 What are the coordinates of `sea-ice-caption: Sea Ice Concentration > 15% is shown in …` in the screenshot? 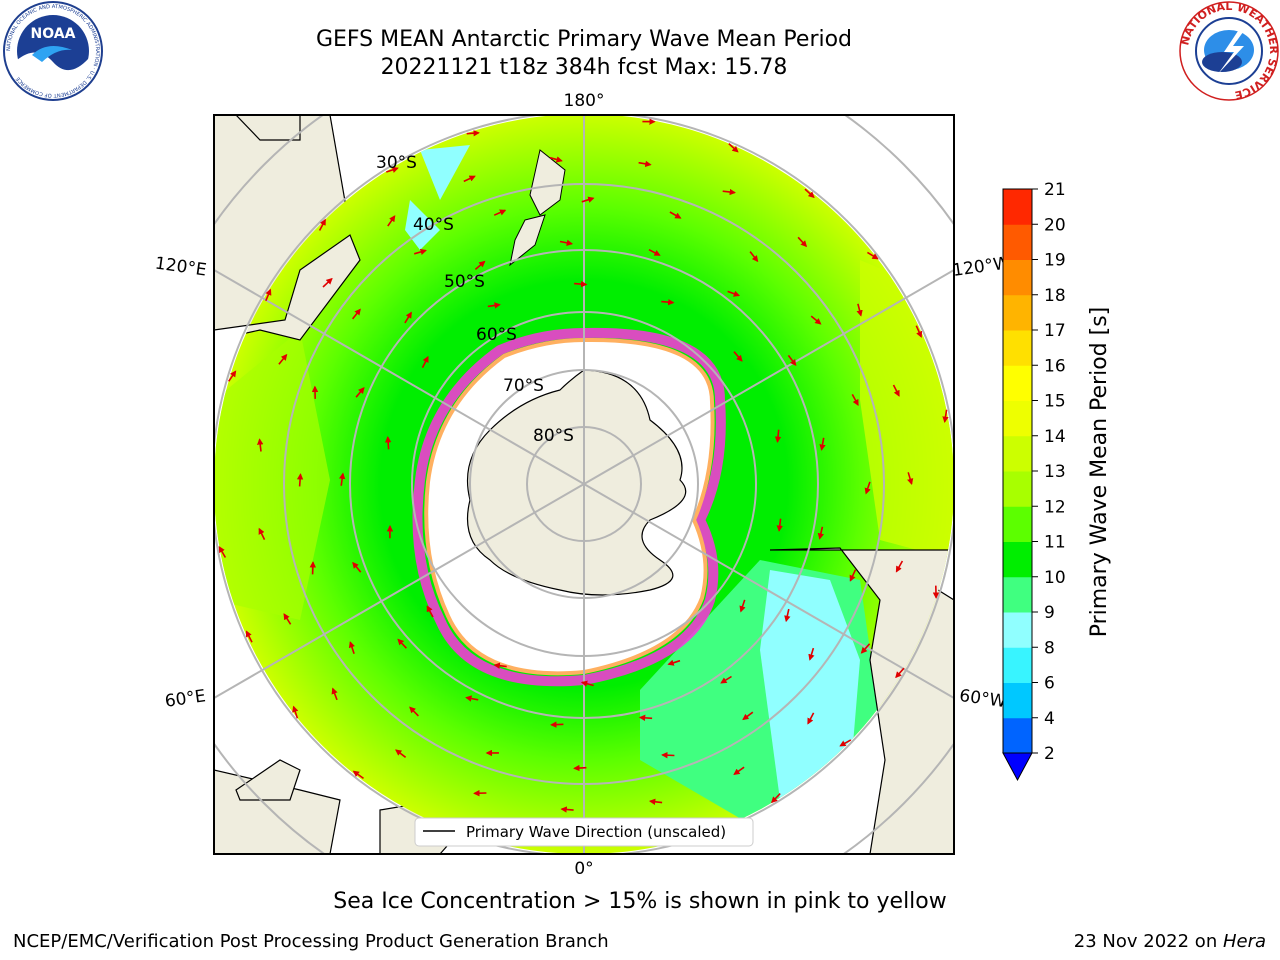 It's located at (640, 901).